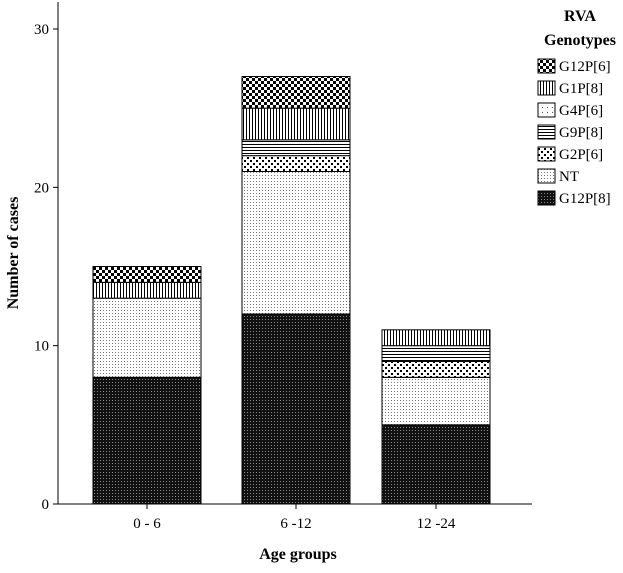 This screenshot has width=623, height=573. What do you see at coordinates (13, 253) in the screenshot?
I see `y-axis-title: Number of cases` at bounding box center [13, 253].